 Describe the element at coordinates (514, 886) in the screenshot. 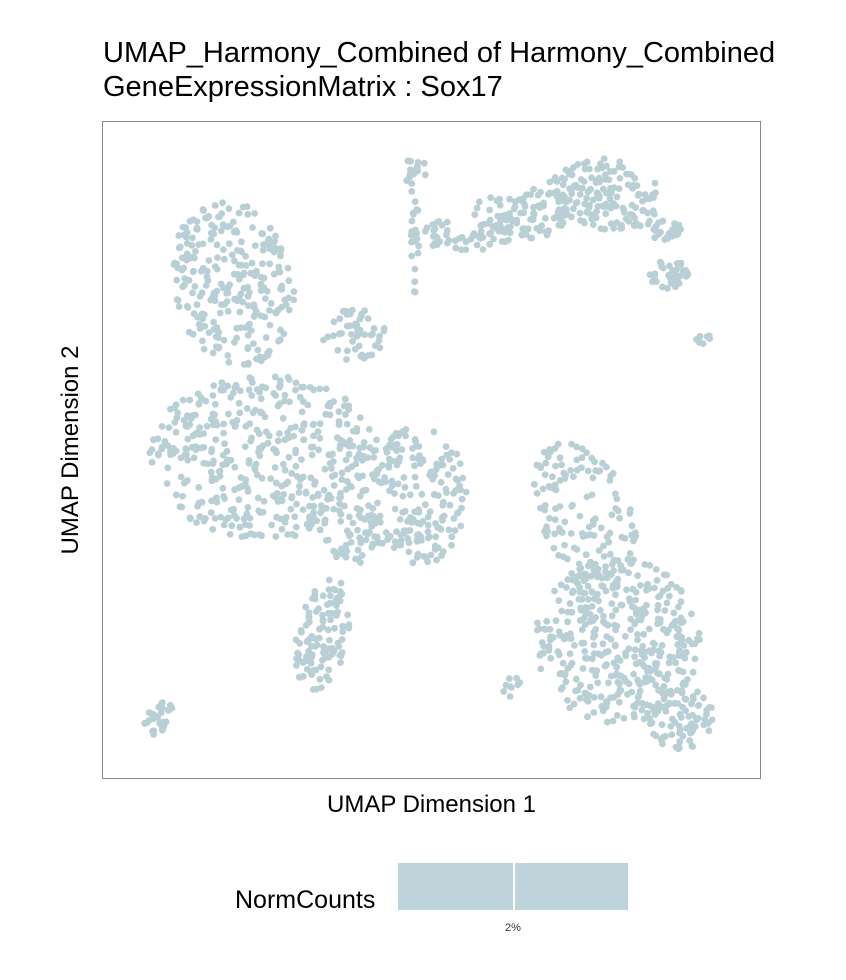

I see `legend-tick-mark` at that location.